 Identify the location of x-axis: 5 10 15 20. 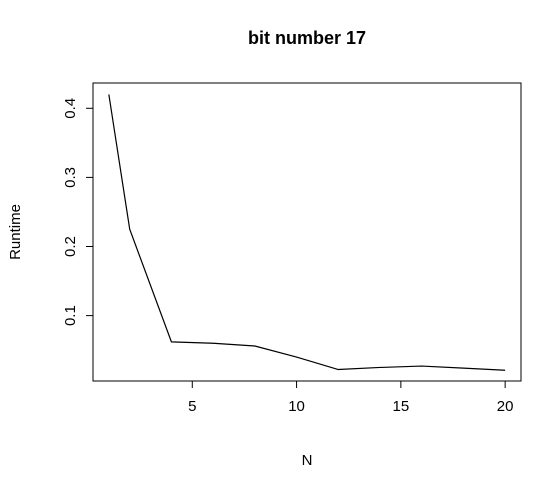
(351, 397).